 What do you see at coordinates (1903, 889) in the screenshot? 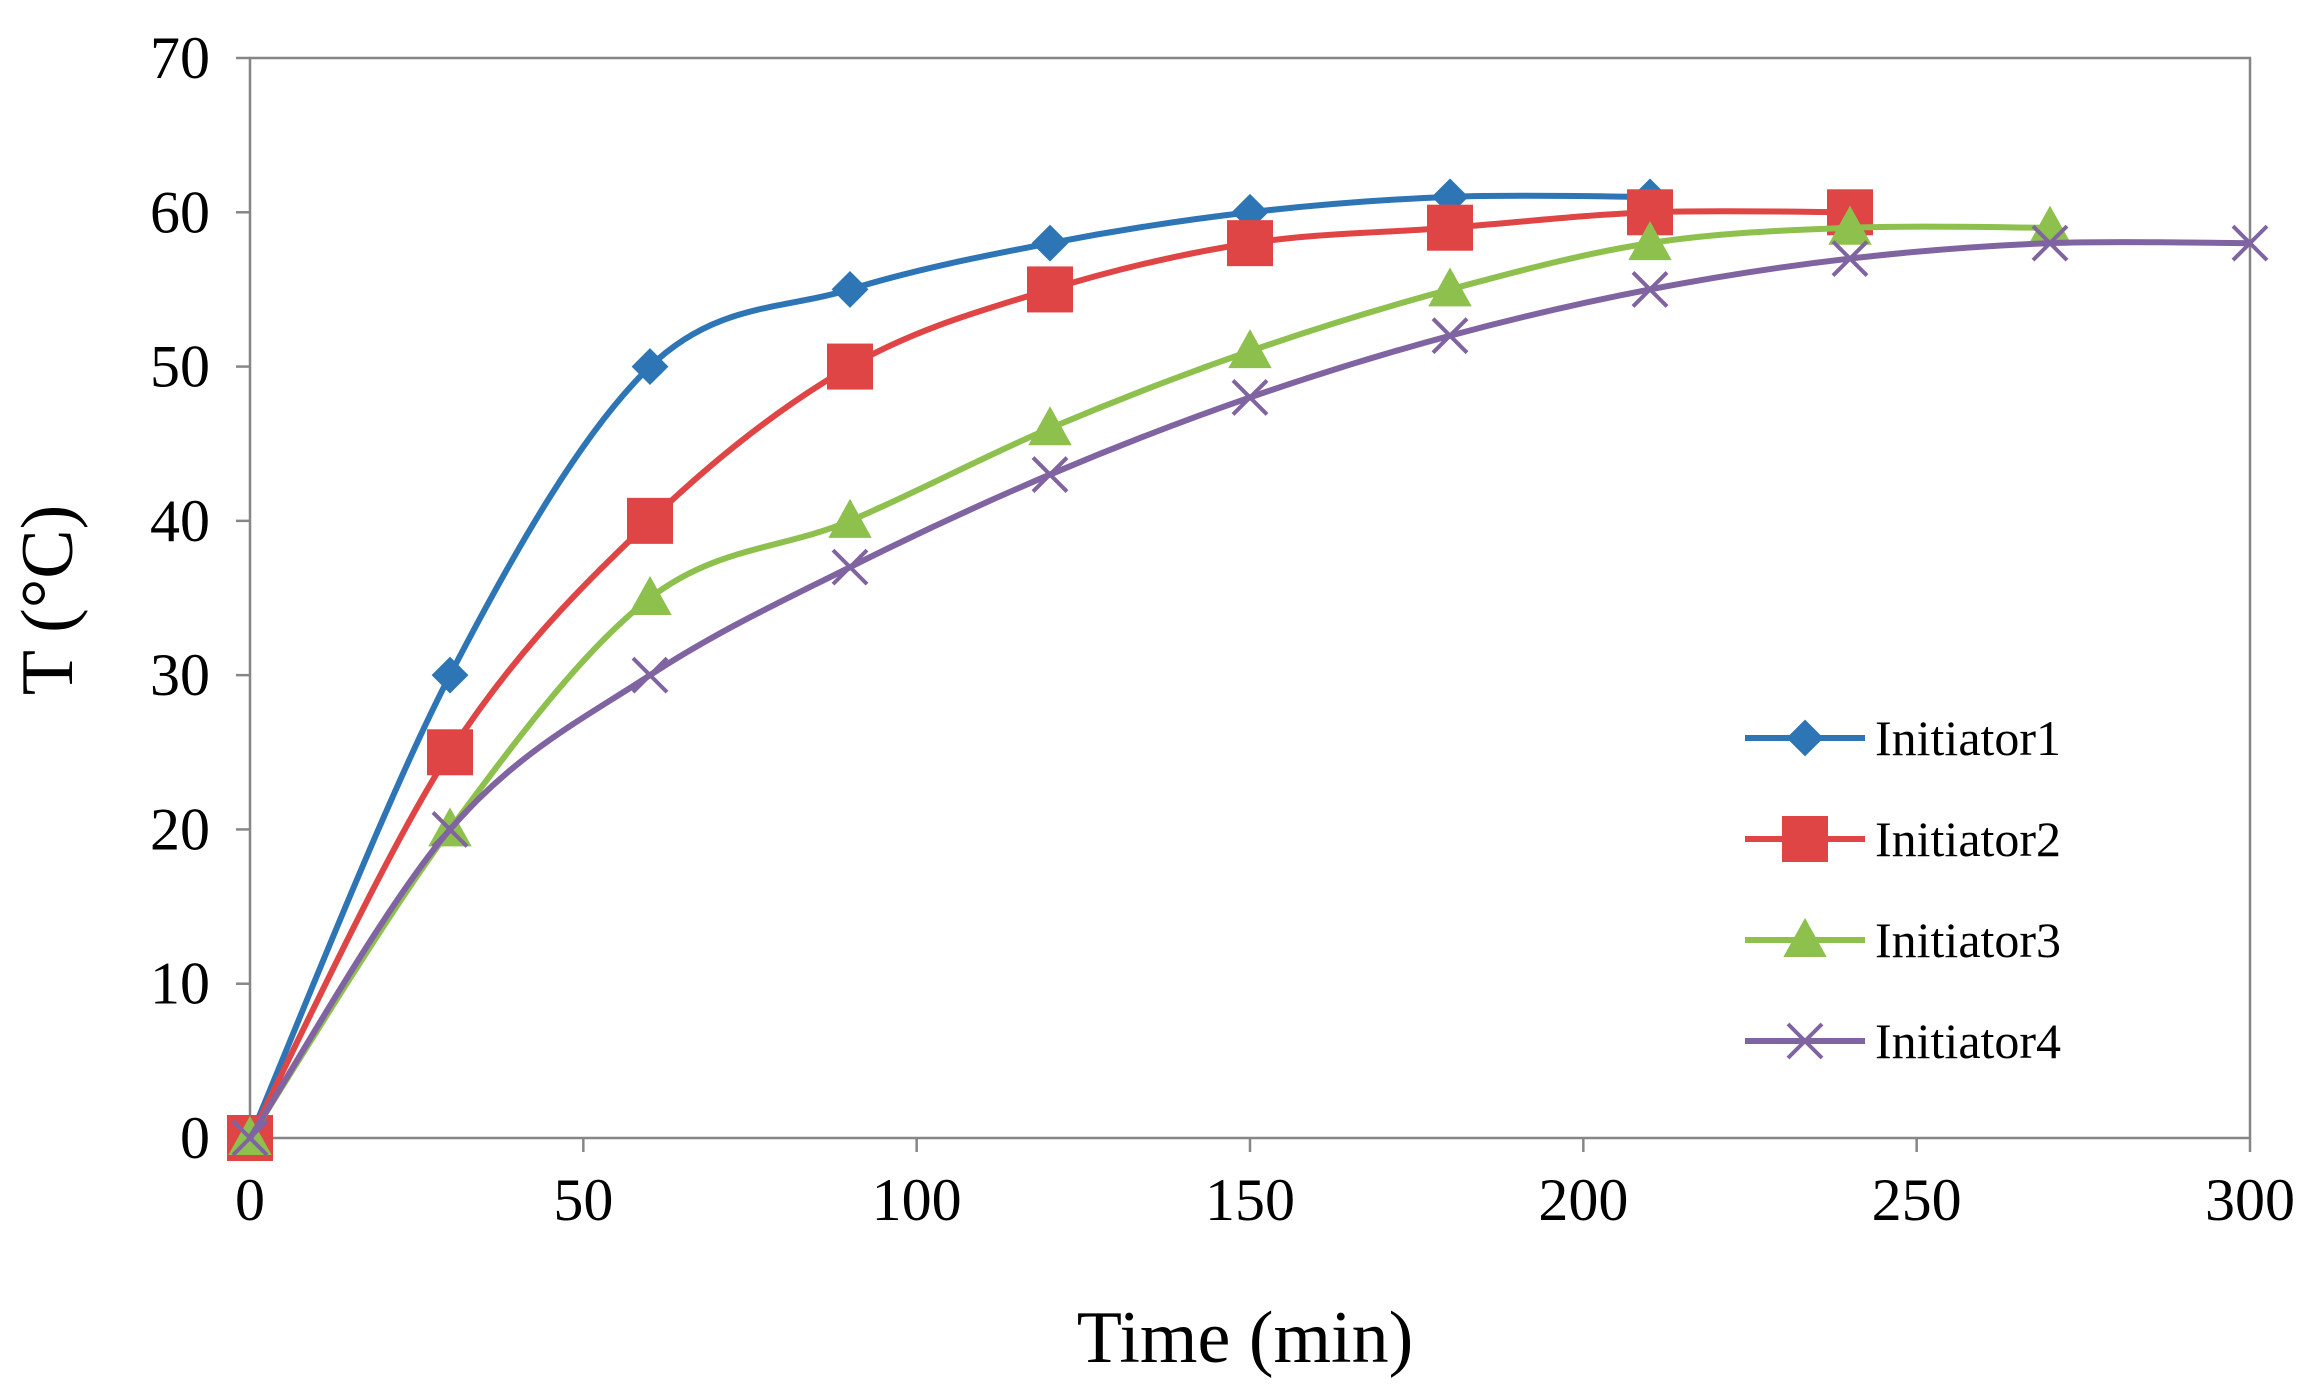
I see `legend: Initiator1 Initiator2 Initiator3 Initiator4` at bounding box center [1903, 889].